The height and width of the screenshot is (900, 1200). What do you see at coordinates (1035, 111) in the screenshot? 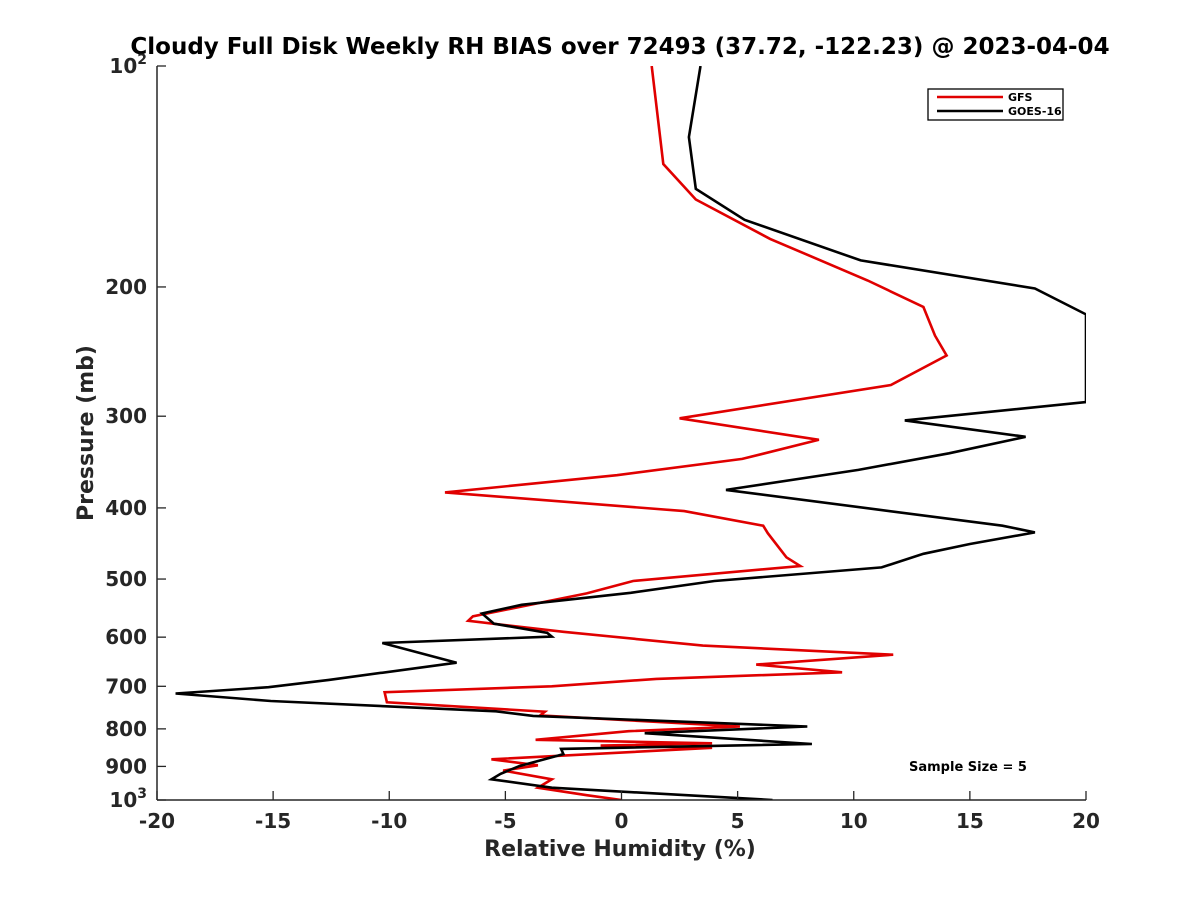
I see `legend-label-goes16: GOES-16` at bounding box center [1035, 111].